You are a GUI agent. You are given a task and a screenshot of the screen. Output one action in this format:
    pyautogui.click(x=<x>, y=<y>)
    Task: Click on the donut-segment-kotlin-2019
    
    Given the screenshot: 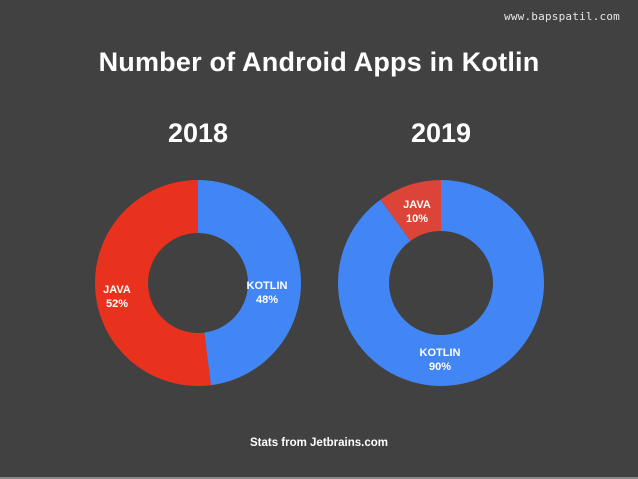 What is the action you would take?
    pyautogui.click(x=441, y=283)
    